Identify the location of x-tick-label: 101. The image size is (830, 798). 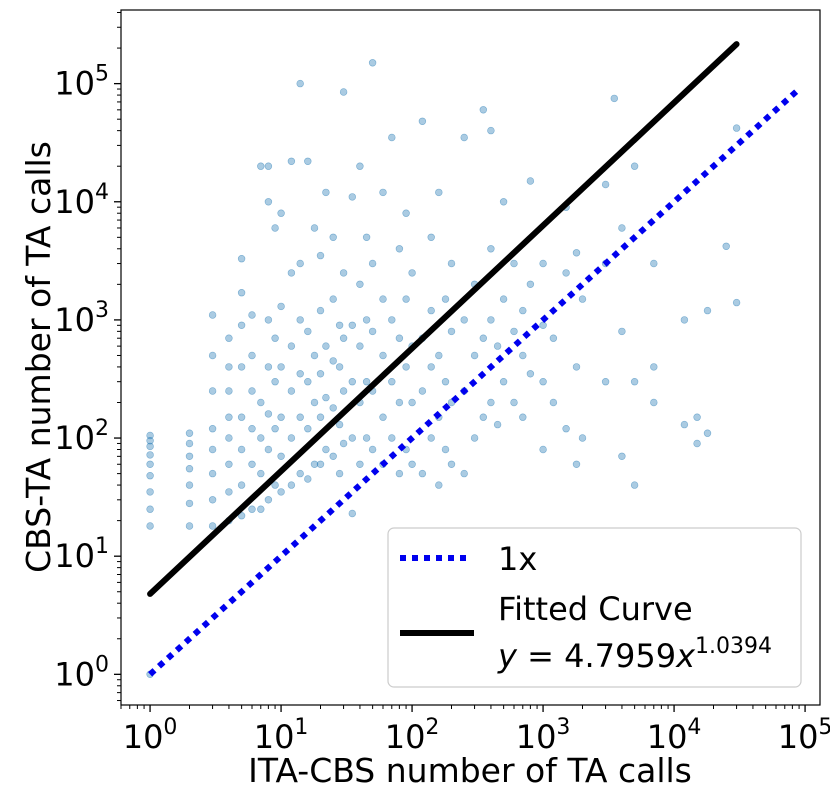
(281, 735).